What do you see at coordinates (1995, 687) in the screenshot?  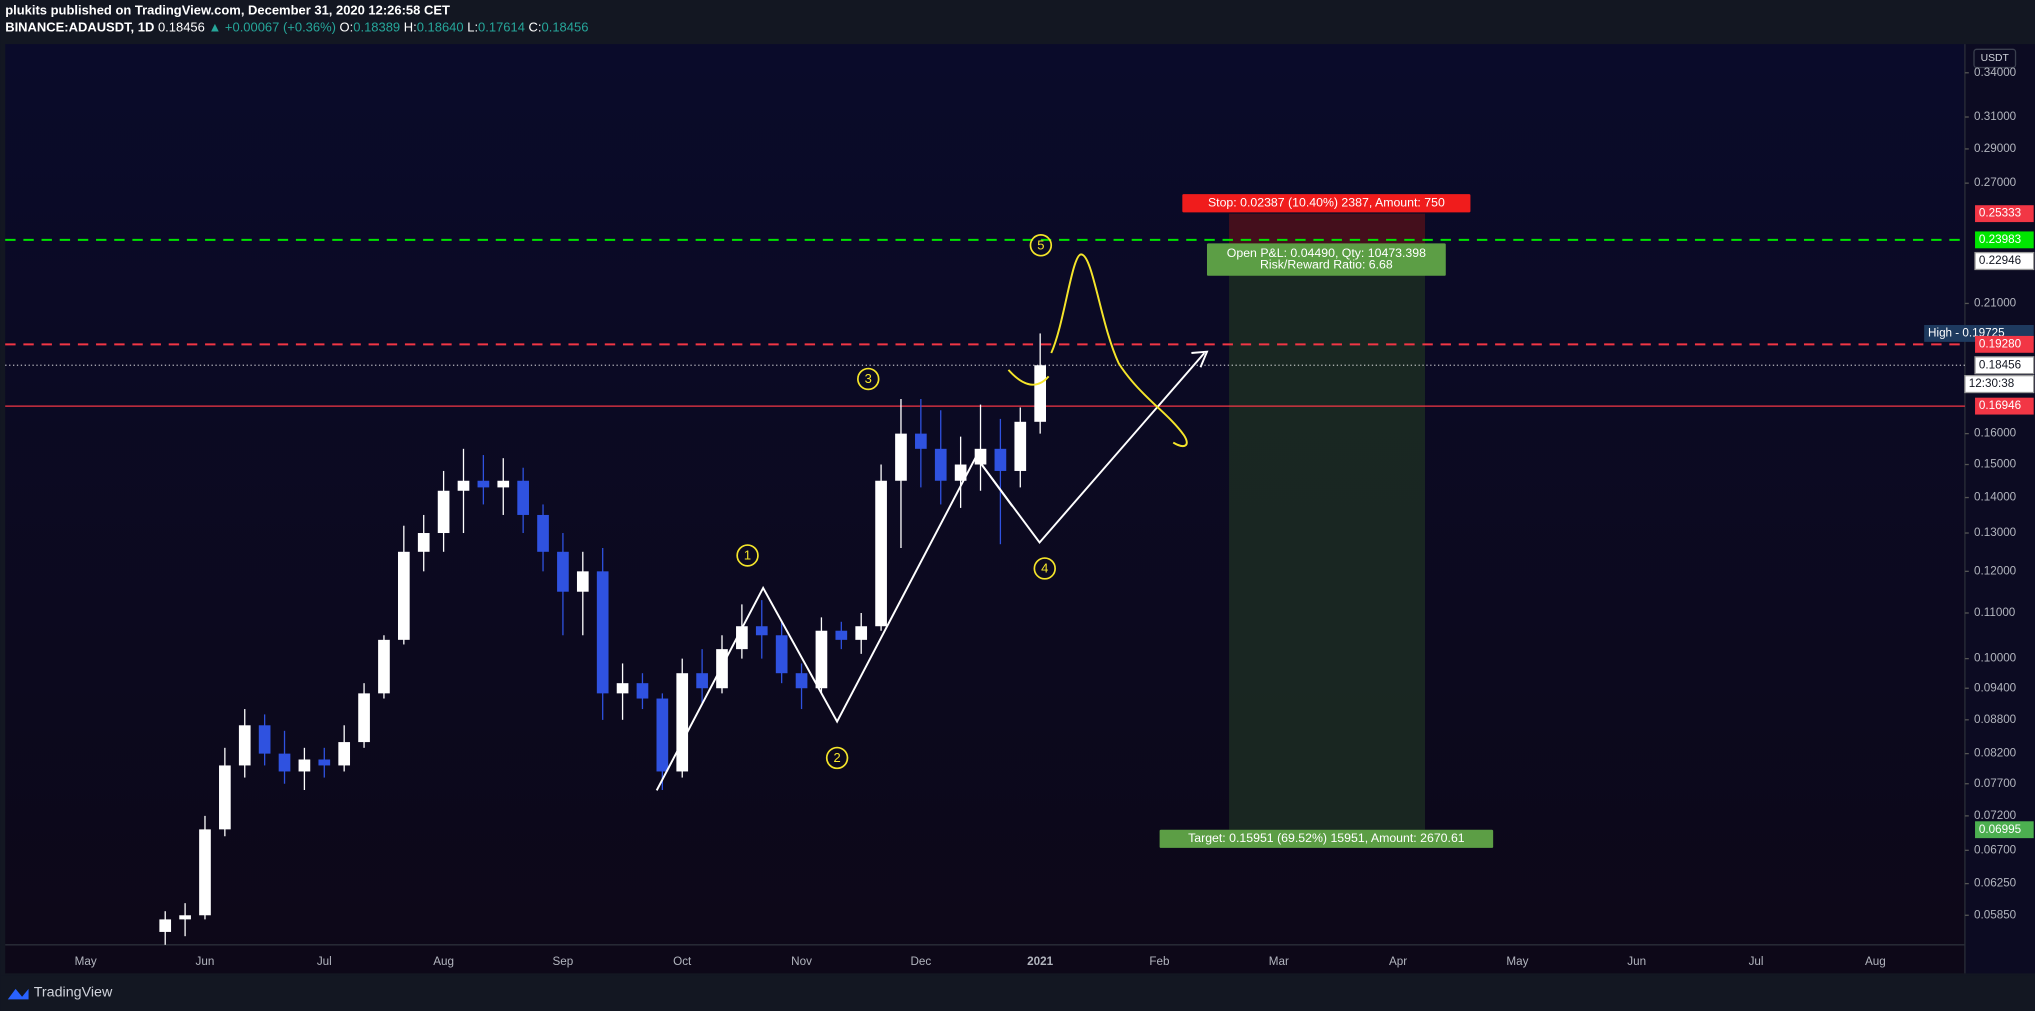 I see `y-tick-label: 0.09400` at bounding box center [1995, 687].